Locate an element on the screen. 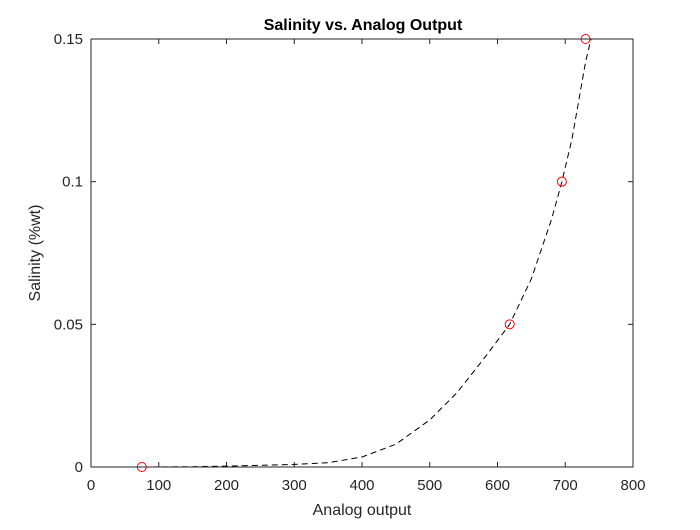  x-axis-label: Analog output is located at coordinates (362, 510).